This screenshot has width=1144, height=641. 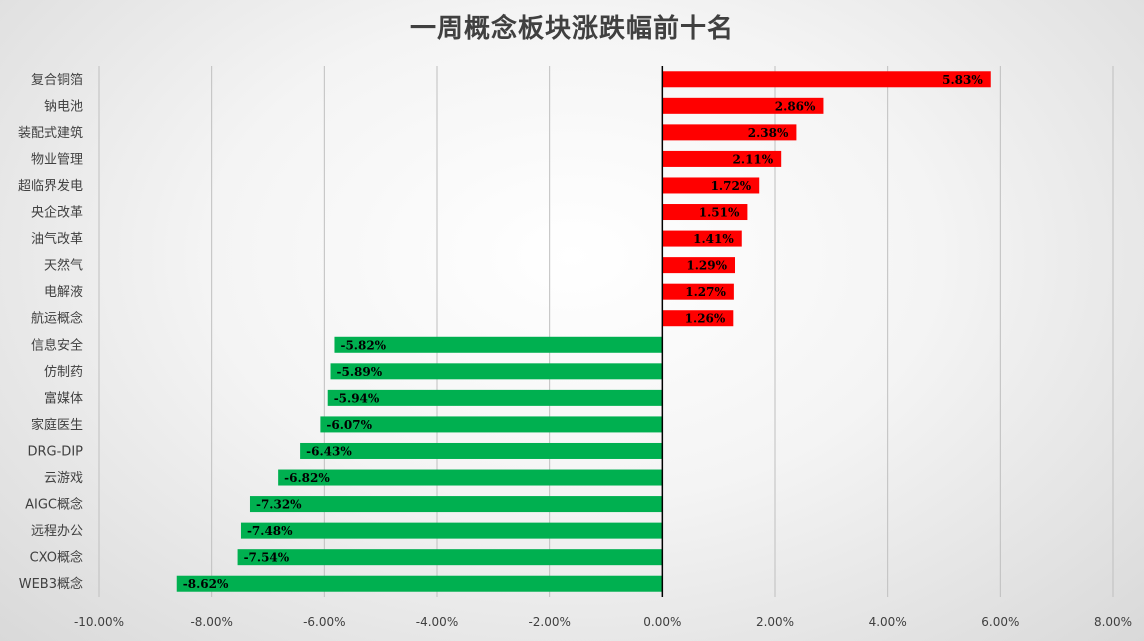 What do you see at coordinates (795, 106) in the screenshot?
I see `data-label: 2.86%` at bounding box center [795, 106].